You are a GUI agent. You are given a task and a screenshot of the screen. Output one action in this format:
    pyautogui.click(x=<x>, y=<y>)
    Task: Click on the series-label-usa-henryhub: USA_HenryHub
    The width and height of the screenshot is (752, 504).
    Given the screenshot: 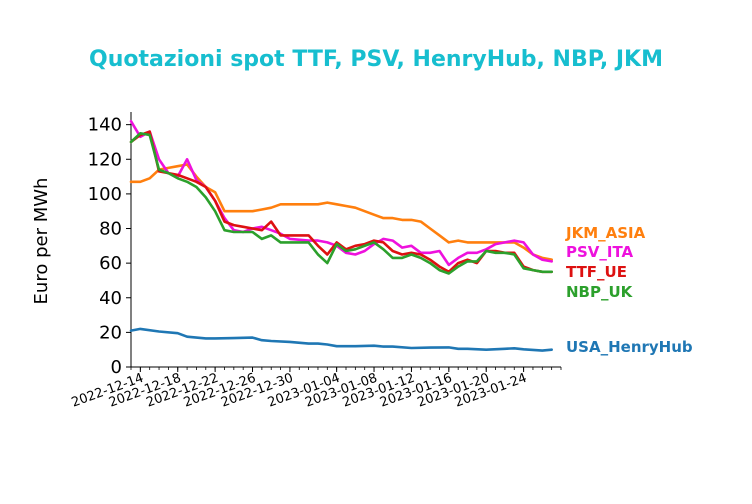 What is the action you would take?
    pyautogui.click(x=629, y=347)
    